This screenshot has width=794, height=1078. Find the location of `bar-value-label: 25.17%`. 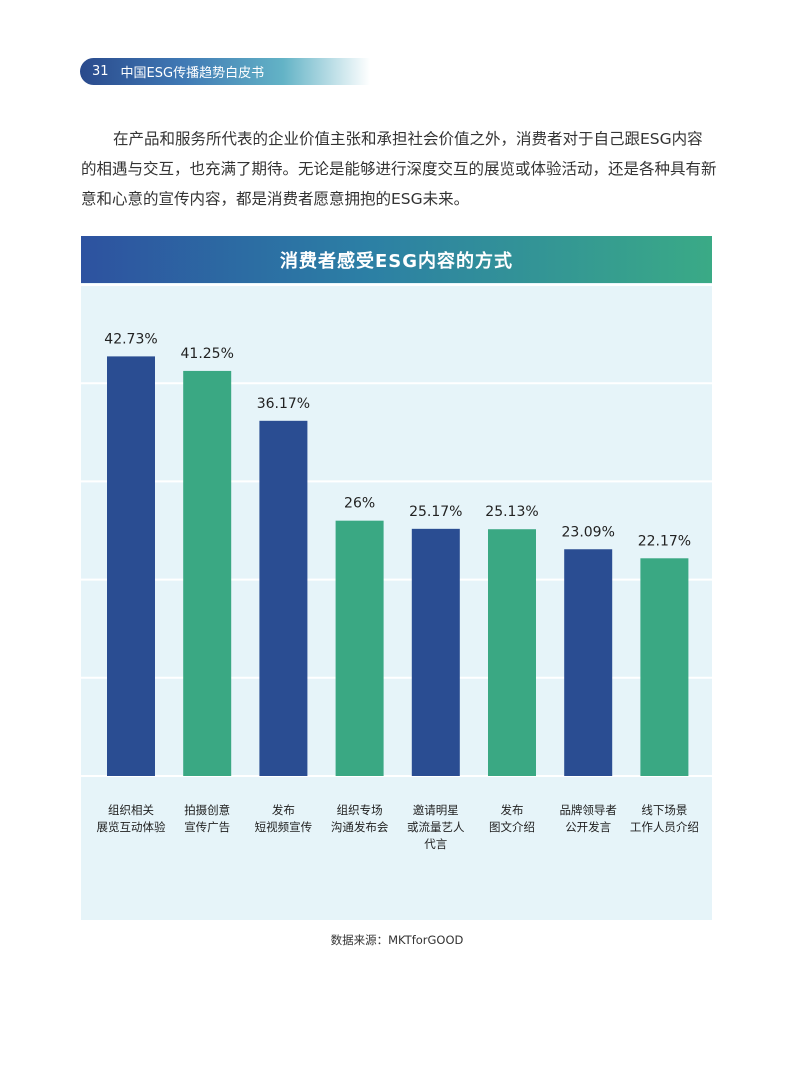

bar-value-label: 25.17% is located at coordinates (435, 512).